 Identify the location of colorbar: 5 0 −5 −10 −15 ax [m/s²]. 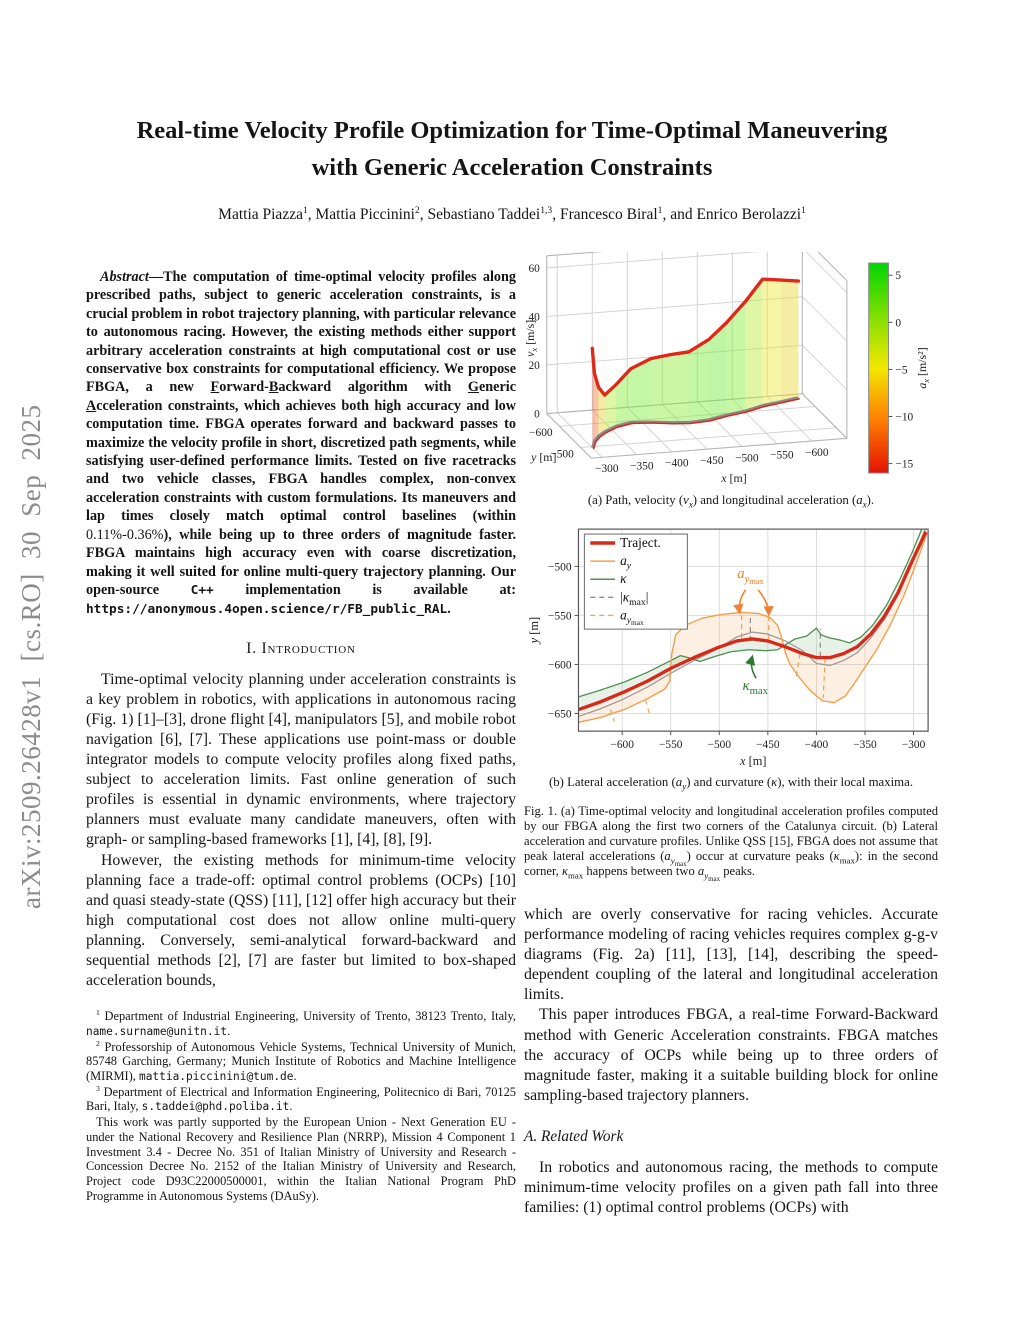
(899, 368).